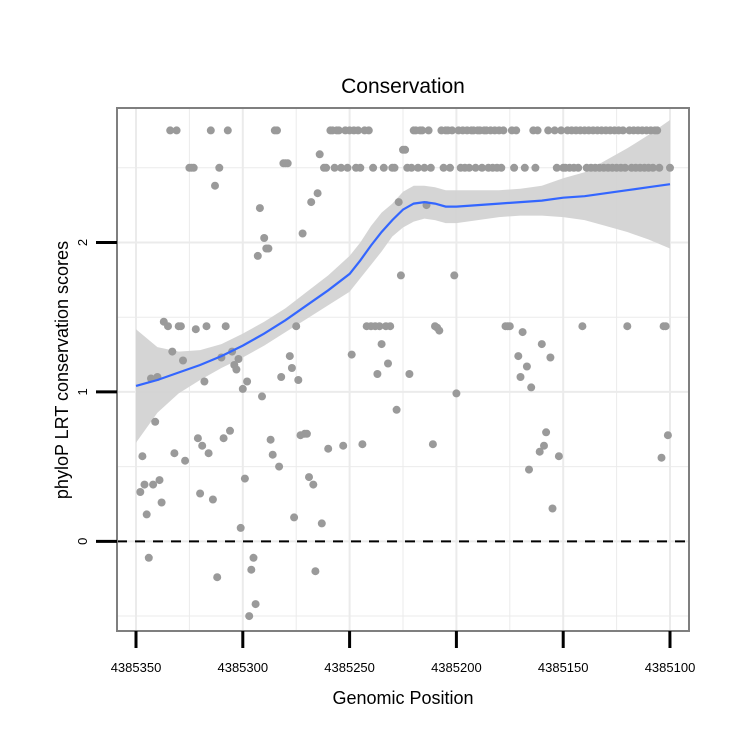 The image size is (750, 750). I want to click on x-tick-label: 4385100, so click(670, 667).